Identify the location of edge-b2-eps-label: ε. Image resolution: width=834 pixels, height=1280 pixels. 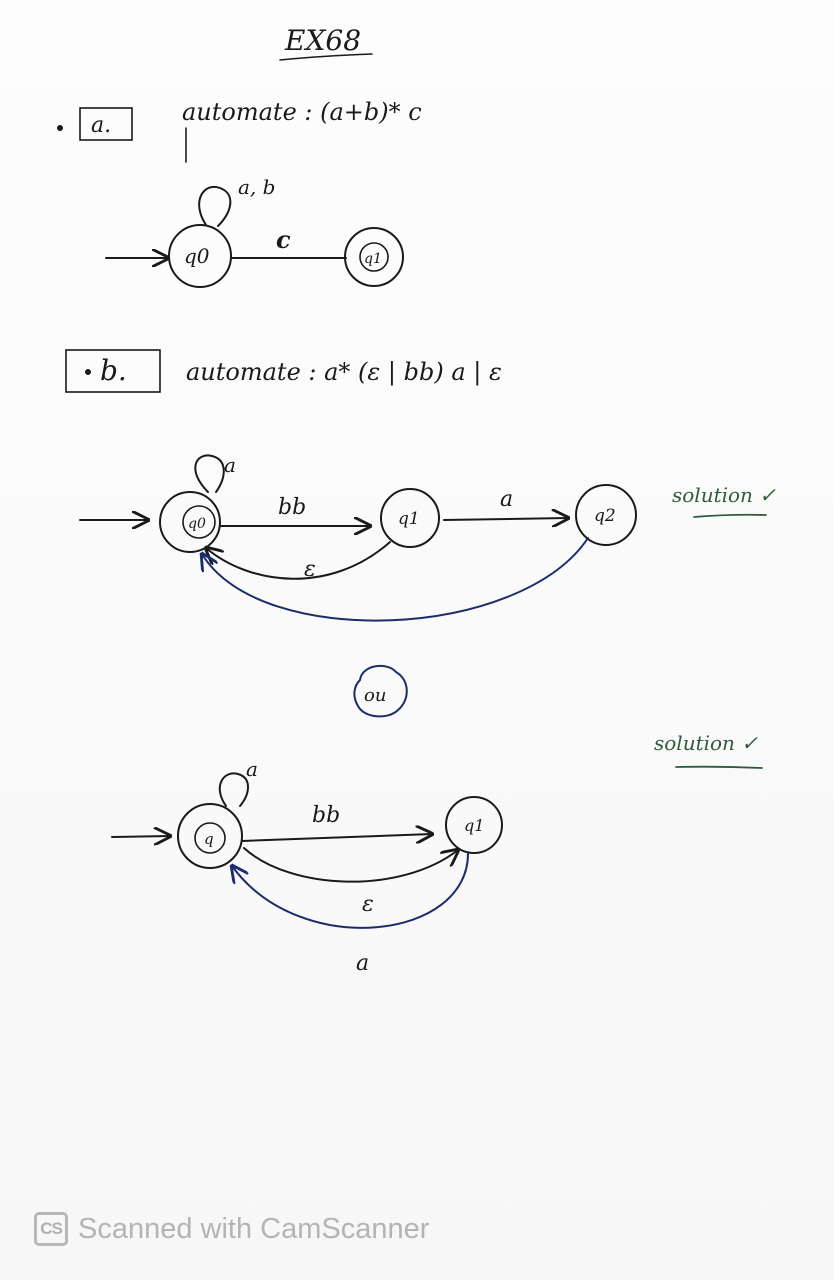
(368, 904).